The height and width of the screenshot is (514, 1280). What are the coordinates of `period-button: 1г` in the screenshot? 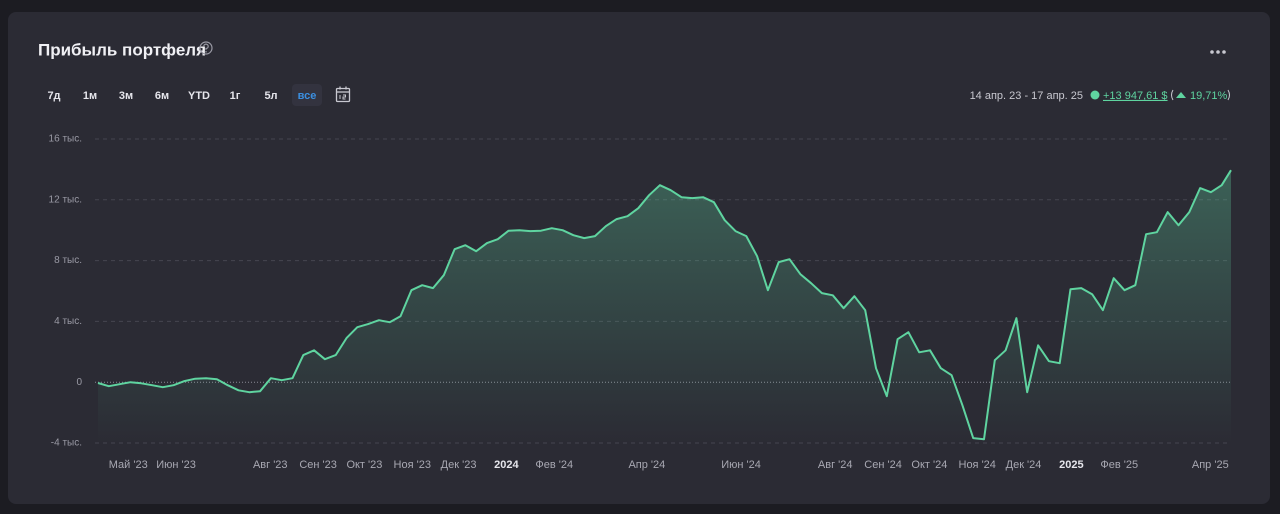 It's located at (235, 96).